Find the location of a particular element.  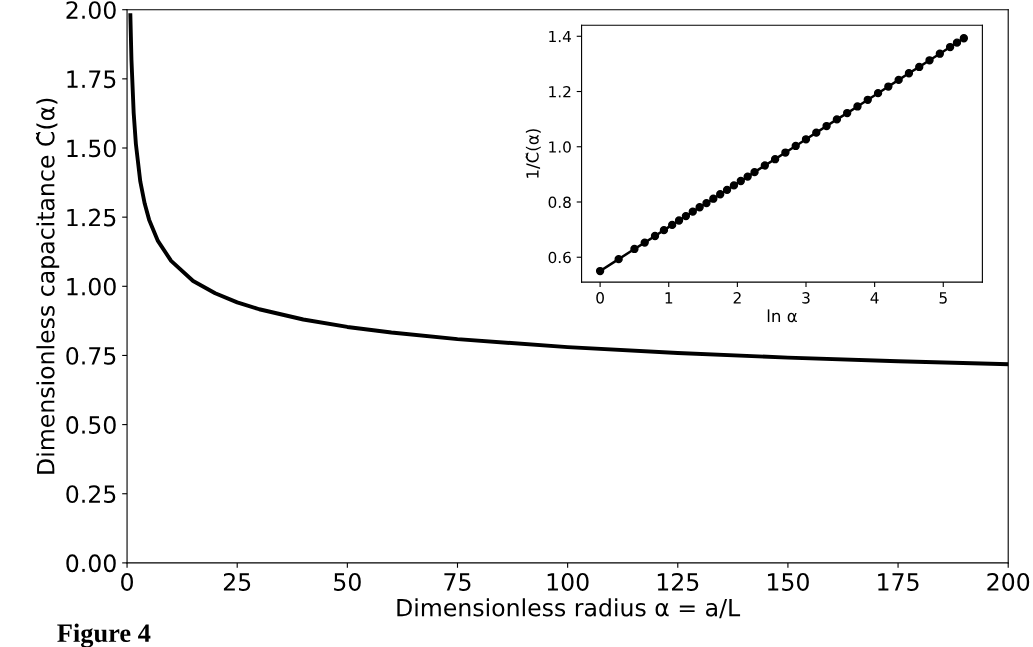

x-tick-label: 200 is located at coordinates (1008, 582).